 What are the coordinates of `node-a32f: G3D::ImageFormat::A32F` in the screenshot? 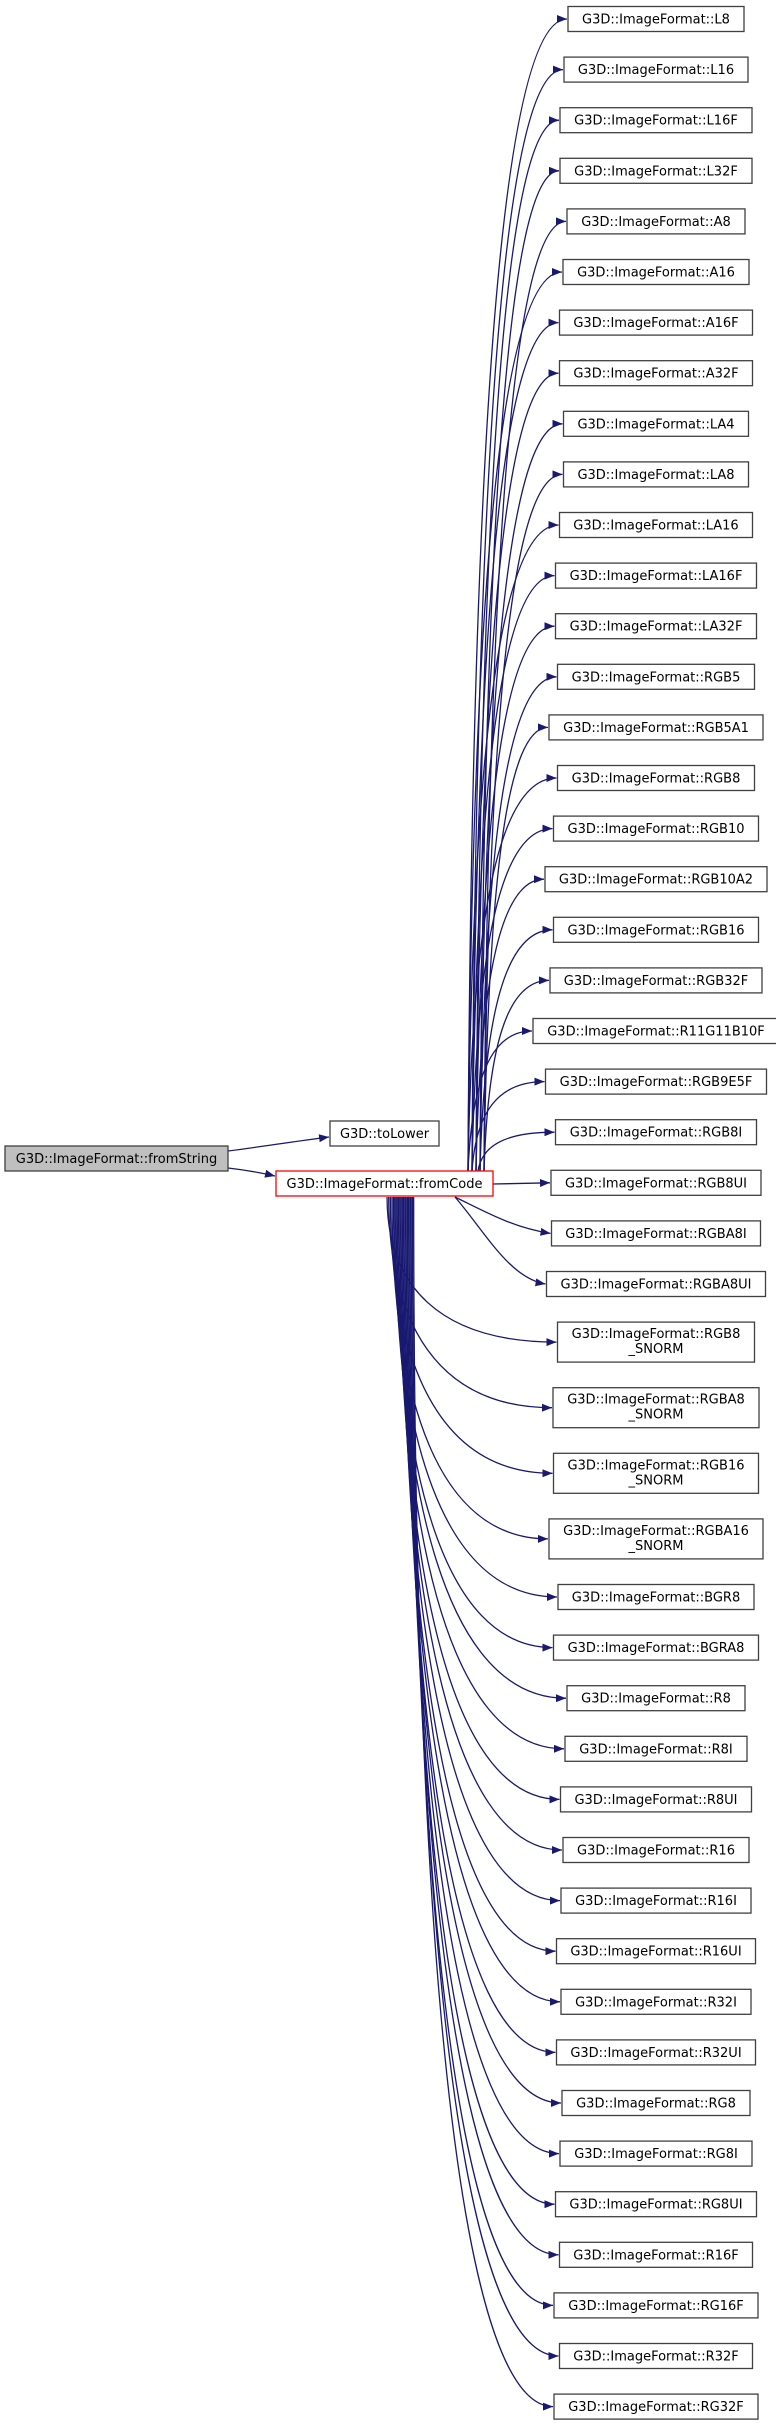 It's located at (656, 373).